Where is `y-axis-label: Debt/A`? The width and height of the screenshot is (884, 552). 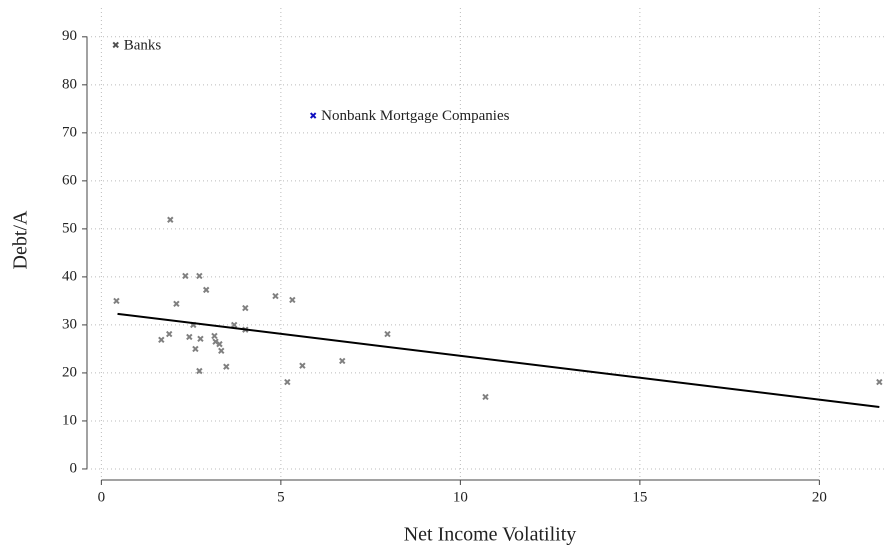
y-axis-label: Debt/A is located at coordinates (21, 239).